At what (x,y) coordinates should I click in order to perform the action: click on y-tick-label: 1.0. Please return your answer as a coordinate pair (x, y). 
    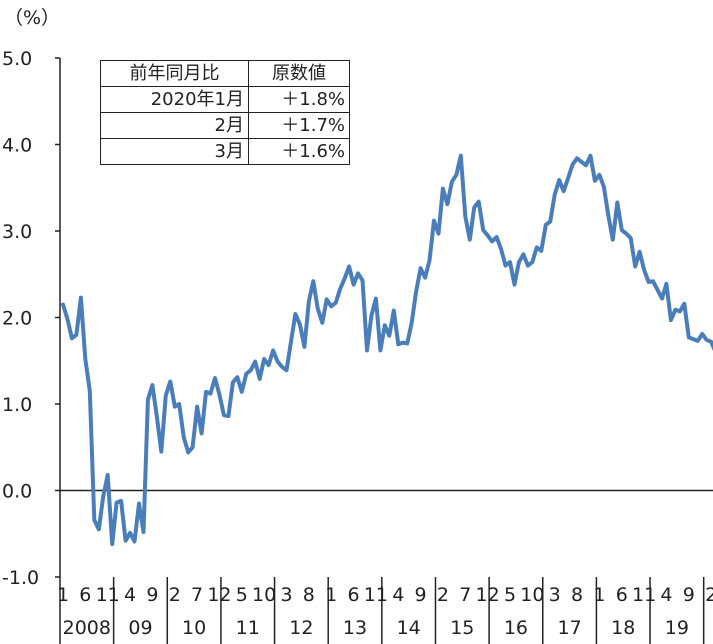
    Looking at the image, I should click on (17, 405).